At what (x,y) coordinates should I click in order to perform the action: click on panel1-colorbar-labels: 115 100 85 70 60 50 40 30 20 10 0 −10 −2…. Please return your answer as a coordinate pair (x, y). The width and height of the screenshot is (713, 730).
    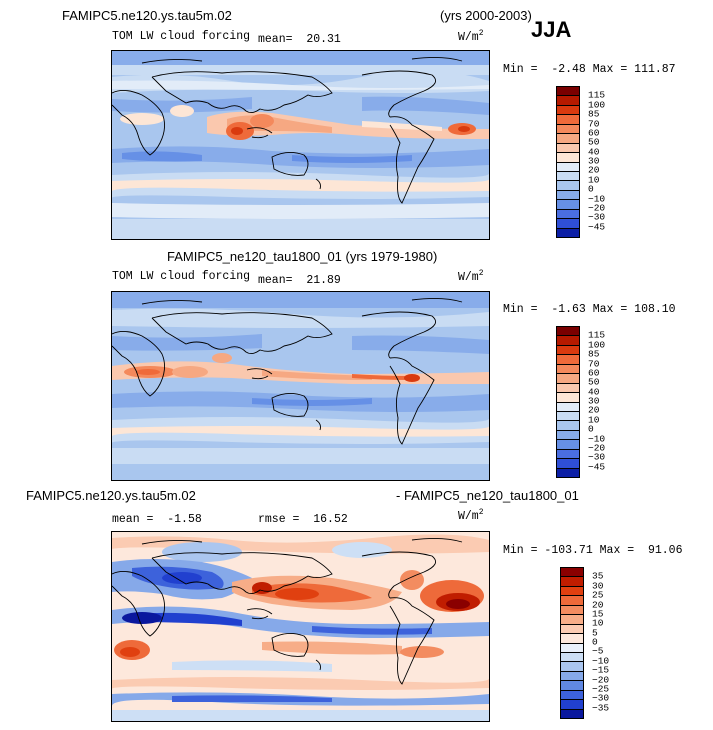
    Looking at the image, I should click on (608, 161).